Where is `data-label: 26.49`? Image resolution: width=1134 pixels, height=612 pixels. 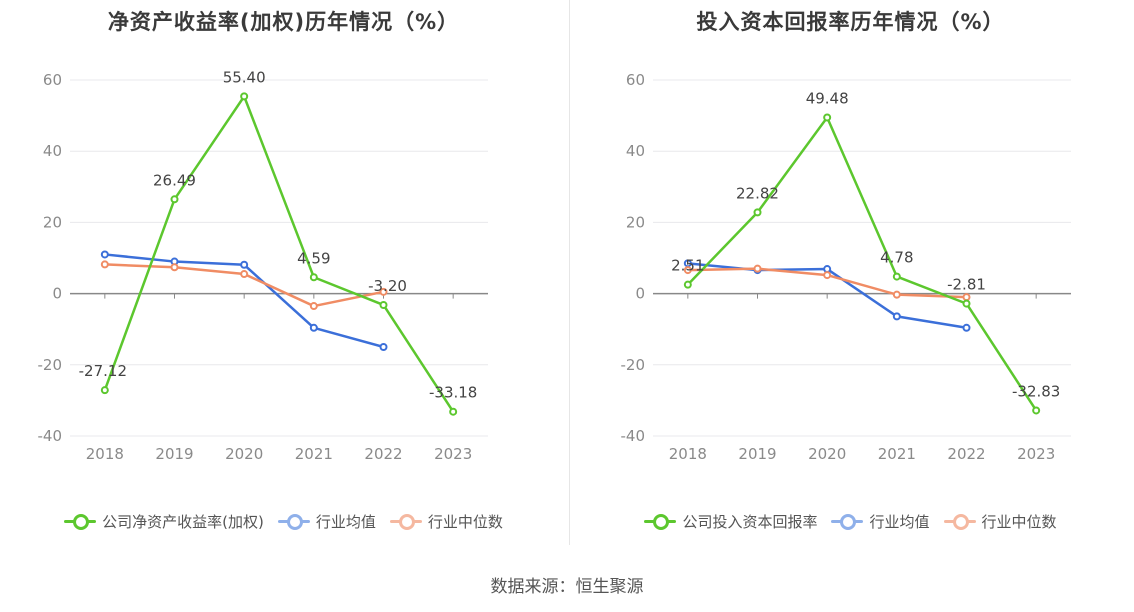
data-label: 26.49 is located at coordinates (174, 180).